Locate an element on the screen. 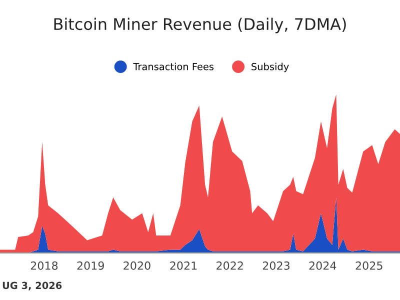 This screenshot has height=300, width=400. x-tick-label: 2022 is located at coordinates (229, 265).